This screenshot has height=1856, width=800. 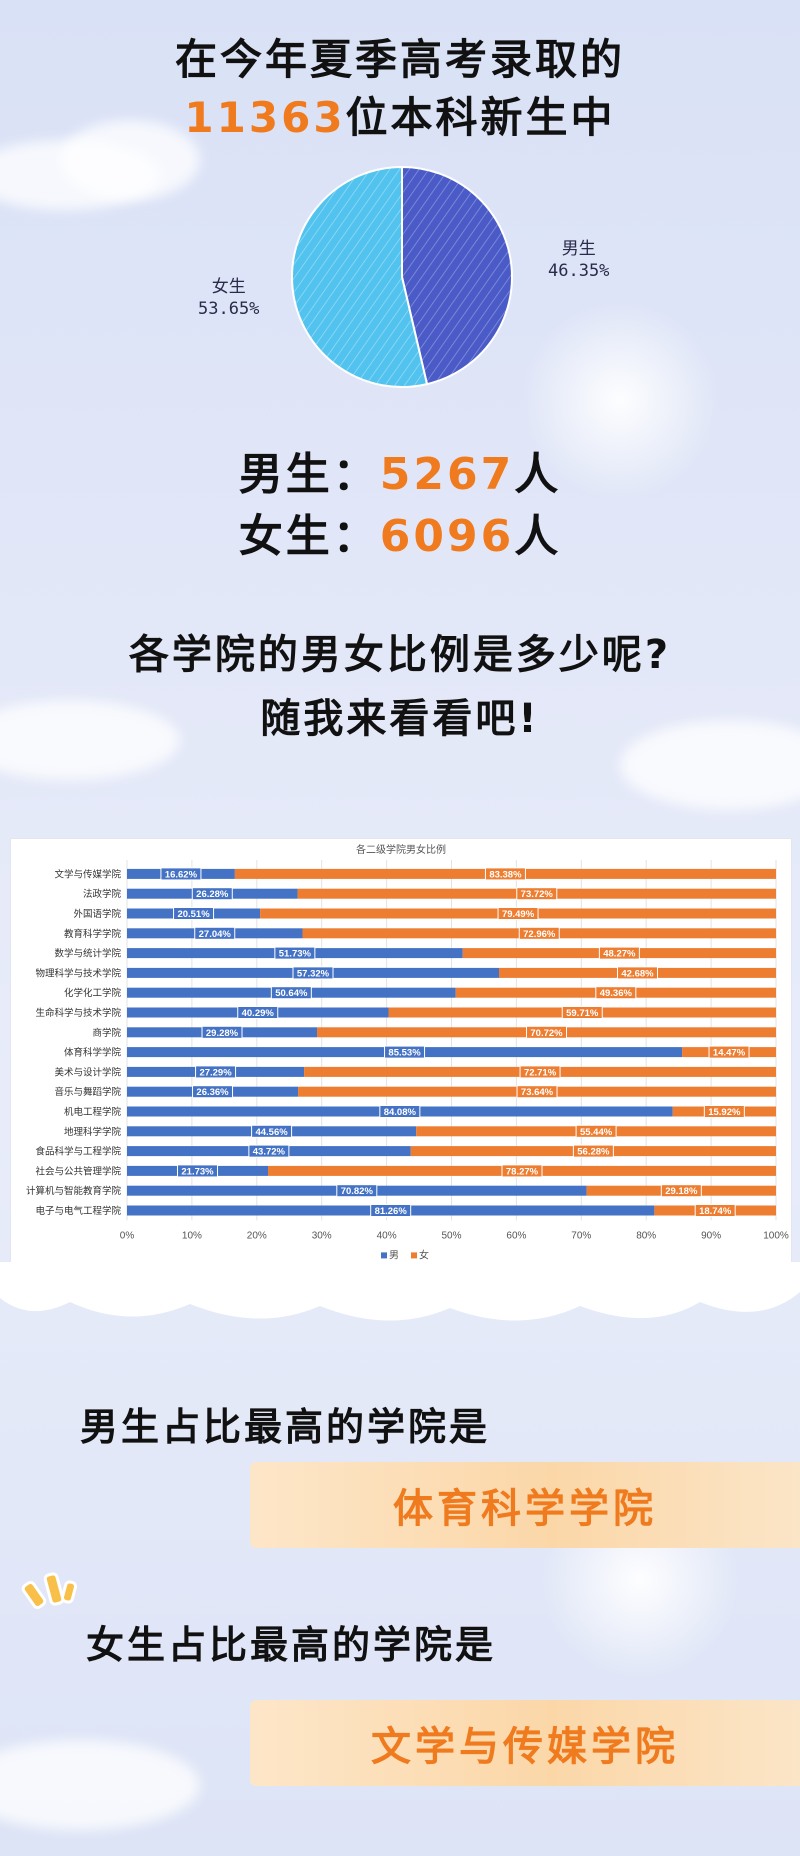 I want to click on category-label: 机电工程学院, so click(x=93, y=1112).